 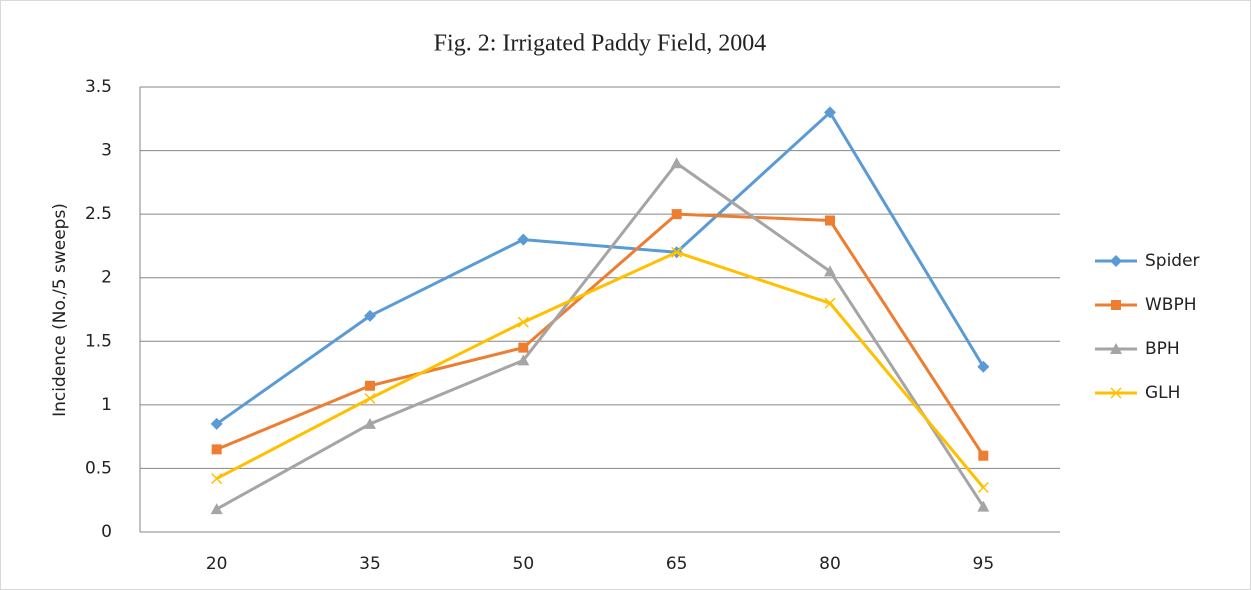 I want to click on legend-label: GLH, so click(x=1162, y=393).